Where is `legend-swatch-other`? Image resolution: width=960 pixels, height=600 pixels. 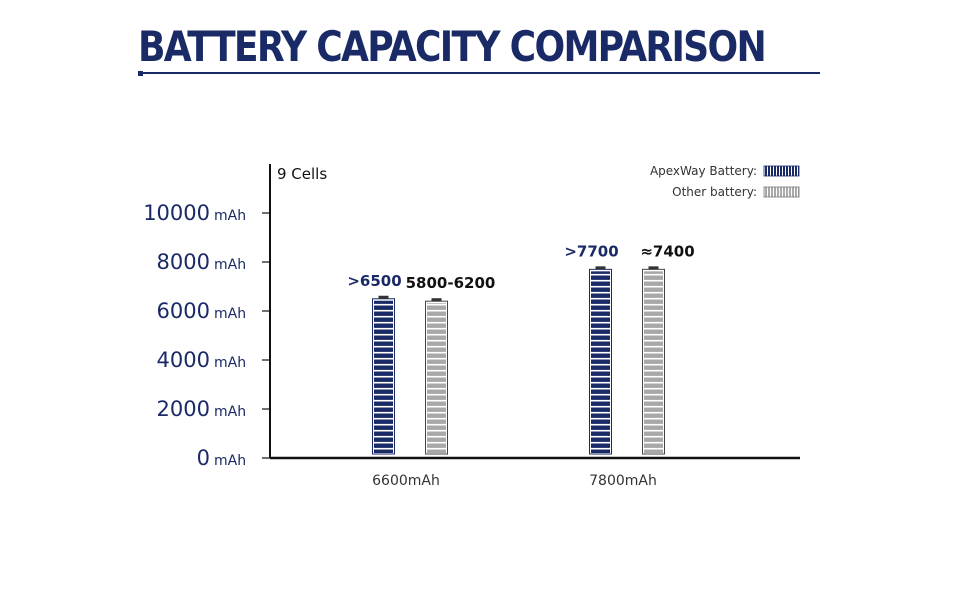 legend-swatch-other is located at coordinates (781, 192).